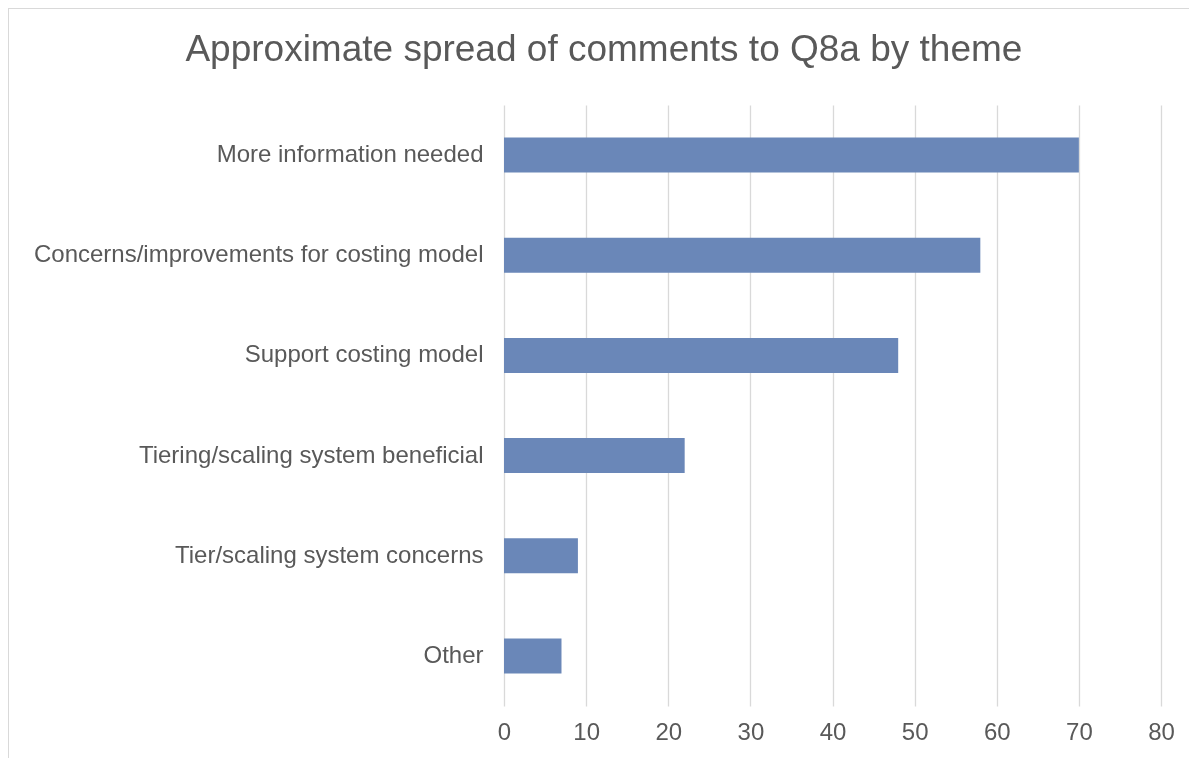 Image resolution: width=1191 pixels, height=758 pixels. I want to click on y-tick-label: Tiering/scaling system beneficial, so click(311, 454).